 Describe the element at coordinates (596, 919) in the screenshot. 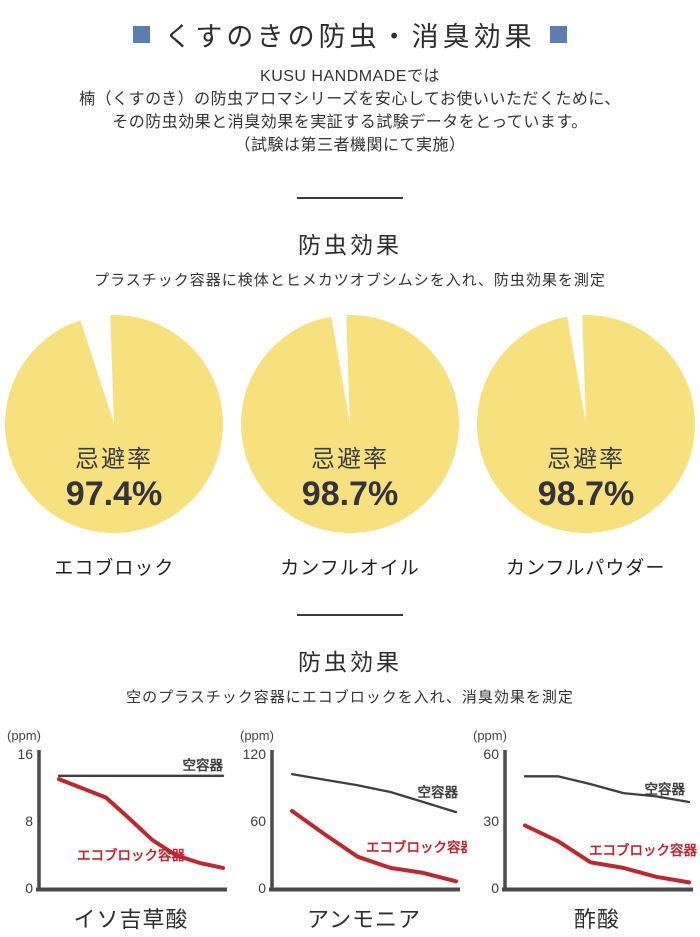

I see `chart-title: 酢酸` at that location.